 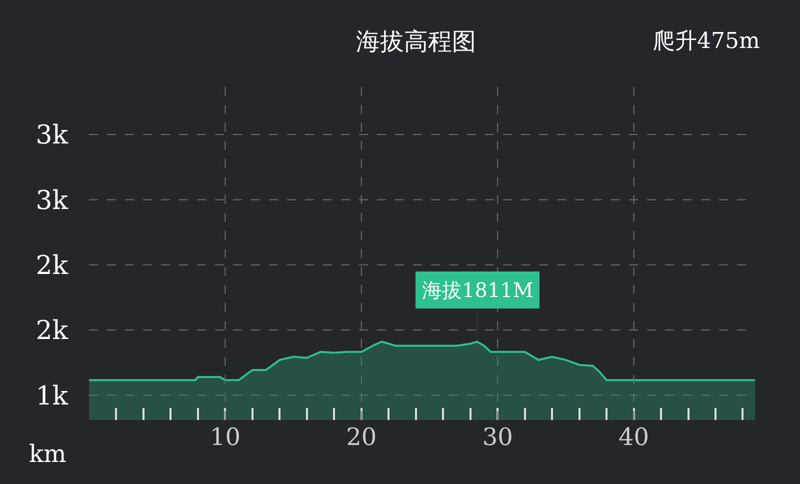 I want to click on text: 爬升475m, so click(x=706, y=41).